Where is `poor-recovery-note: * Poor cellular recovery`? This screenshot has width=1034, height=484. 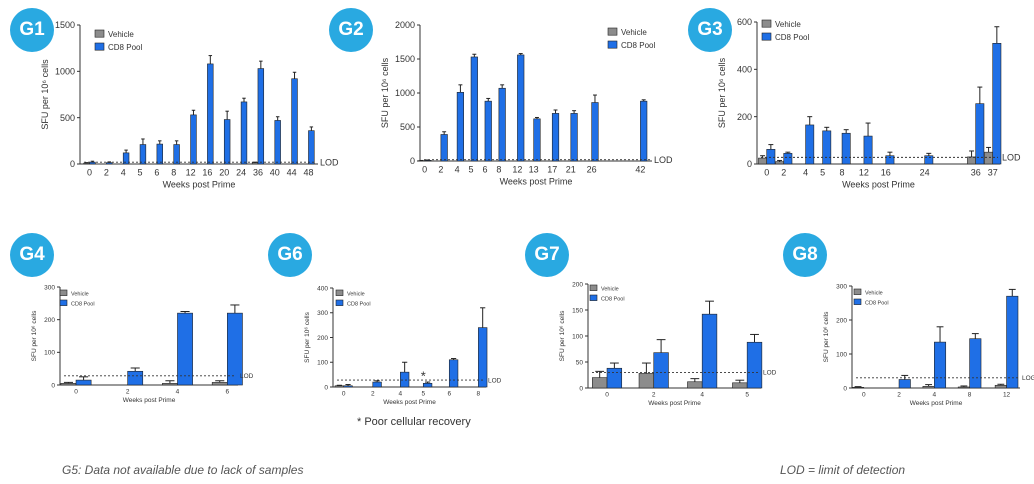 poor-recovery-note: * Poor cellular recovery is located at coordinates (414, 422).